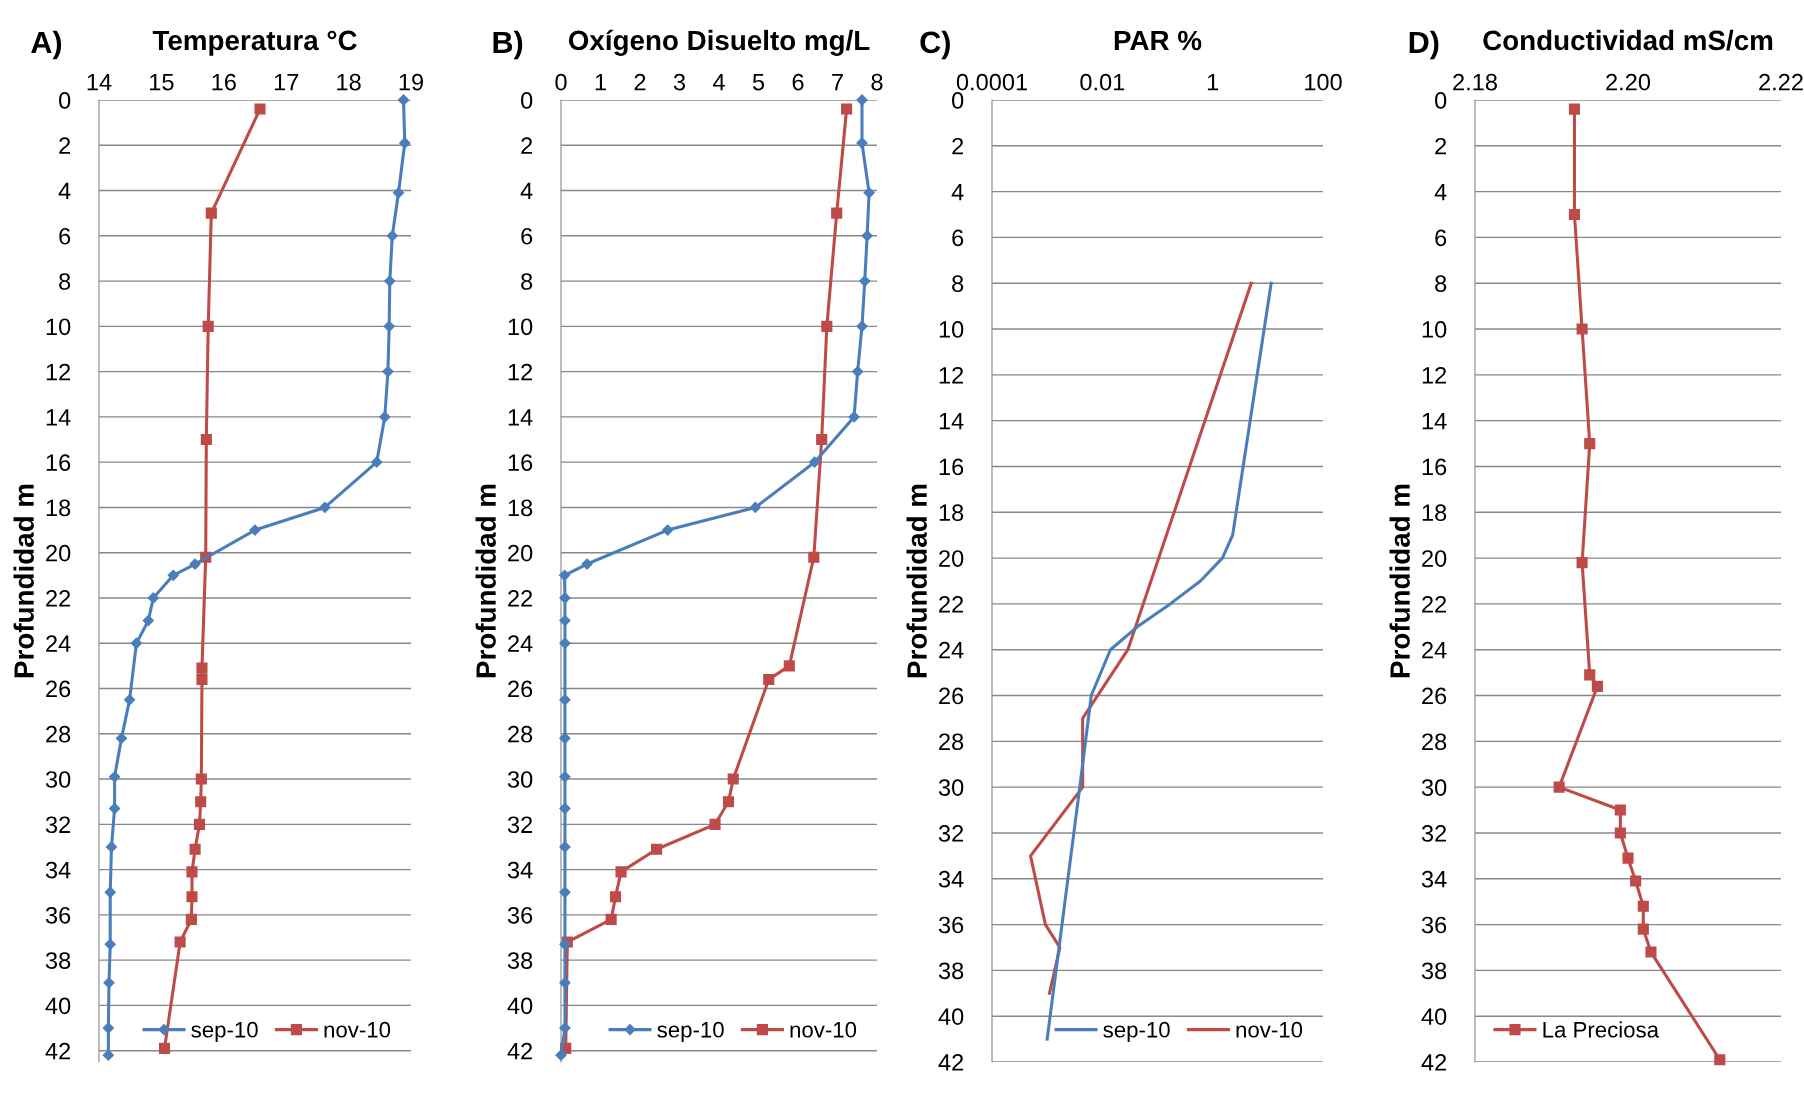 This screenshot has height=1102, width=1804. Describe the element at coordinates (991, 82) in the screenshot. I see `x-tick-label: 0.0001` at that location.